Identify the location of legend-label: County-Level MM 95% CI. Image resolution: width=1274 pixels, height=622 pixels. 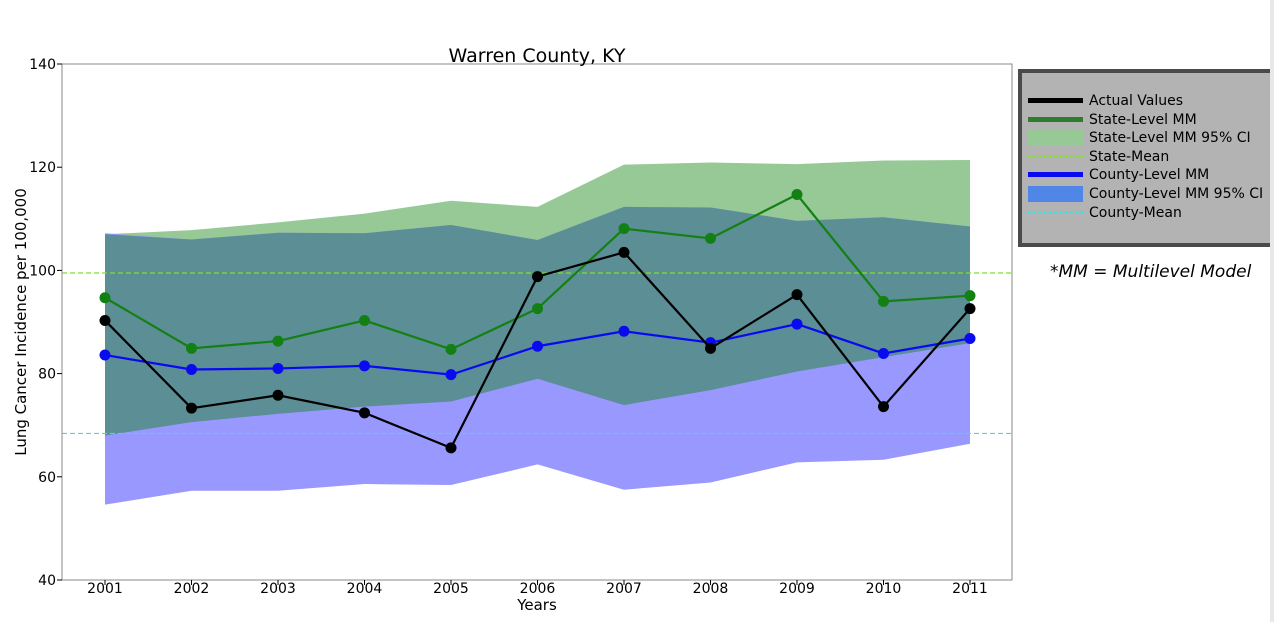
(1176, 194).